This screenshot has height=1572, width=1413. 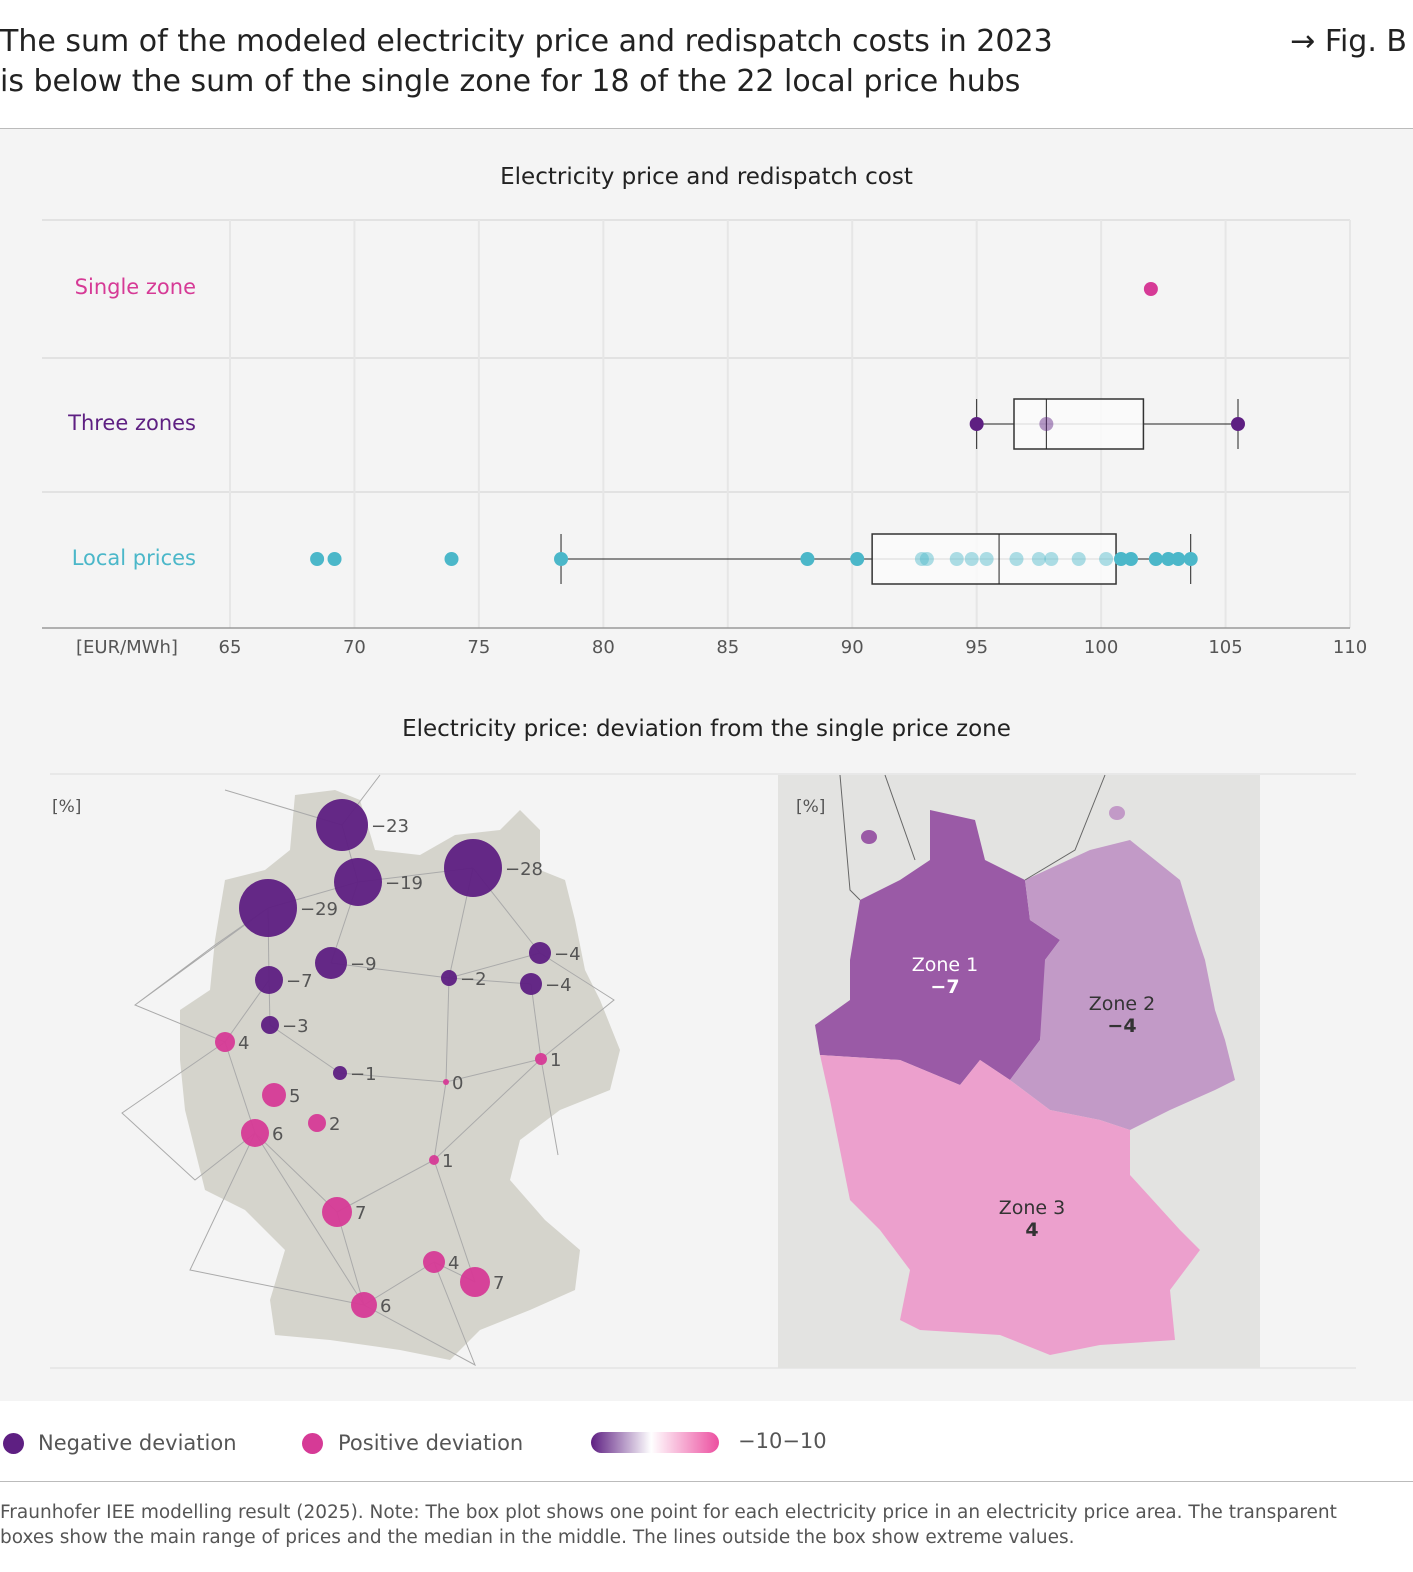 I want to click on legend-positive: Positive deviation, so click(x=431, y=1443).